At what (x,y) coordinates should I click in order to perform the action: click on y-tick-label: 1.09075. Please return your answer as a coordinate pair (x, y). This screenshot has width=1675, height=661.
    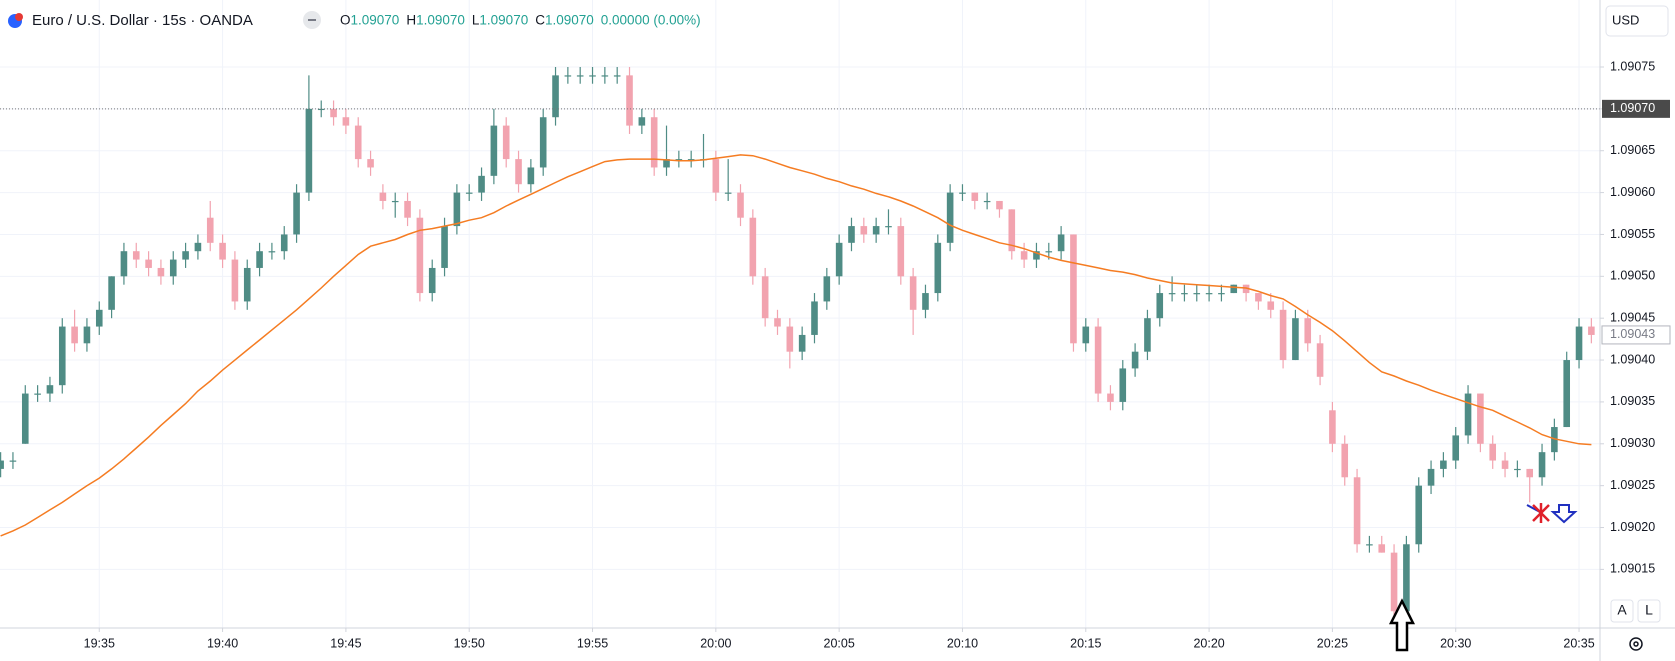
    Looking at the image, I should click on (1632, 66).